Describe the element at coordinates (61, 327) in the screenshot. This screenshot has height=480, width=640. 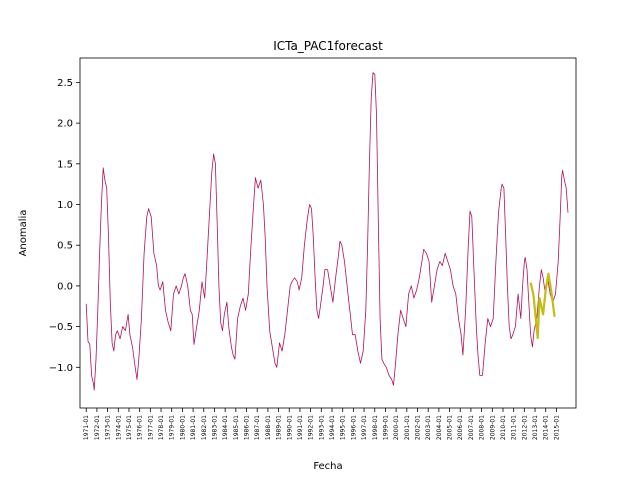
I see `y-tick-label: −0.5` at that location.